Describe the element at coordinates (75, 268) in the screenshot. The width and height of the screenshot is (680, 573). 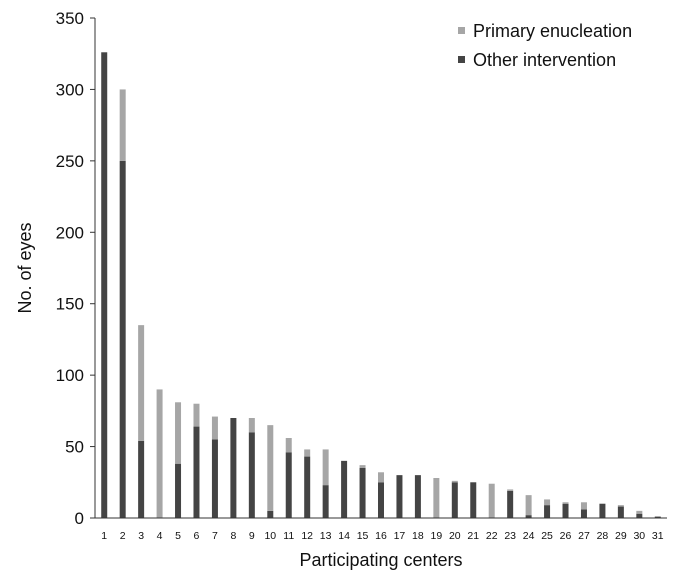
I see `y-tick-labels: 0 50 100 150 200 250 300 350` at that location.